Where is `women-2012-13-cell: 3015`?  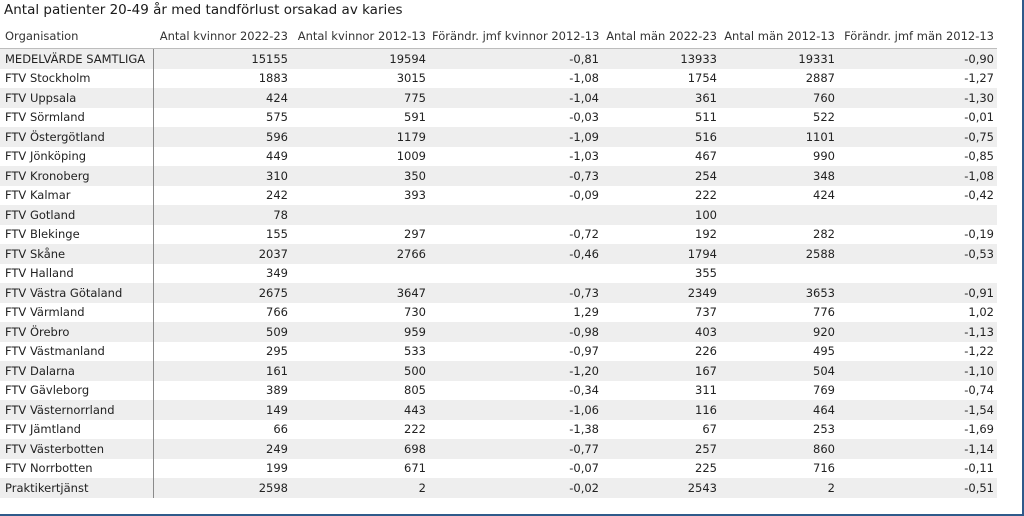
women-2012-13-cell: 3015 is located at coordinates (360, 78).